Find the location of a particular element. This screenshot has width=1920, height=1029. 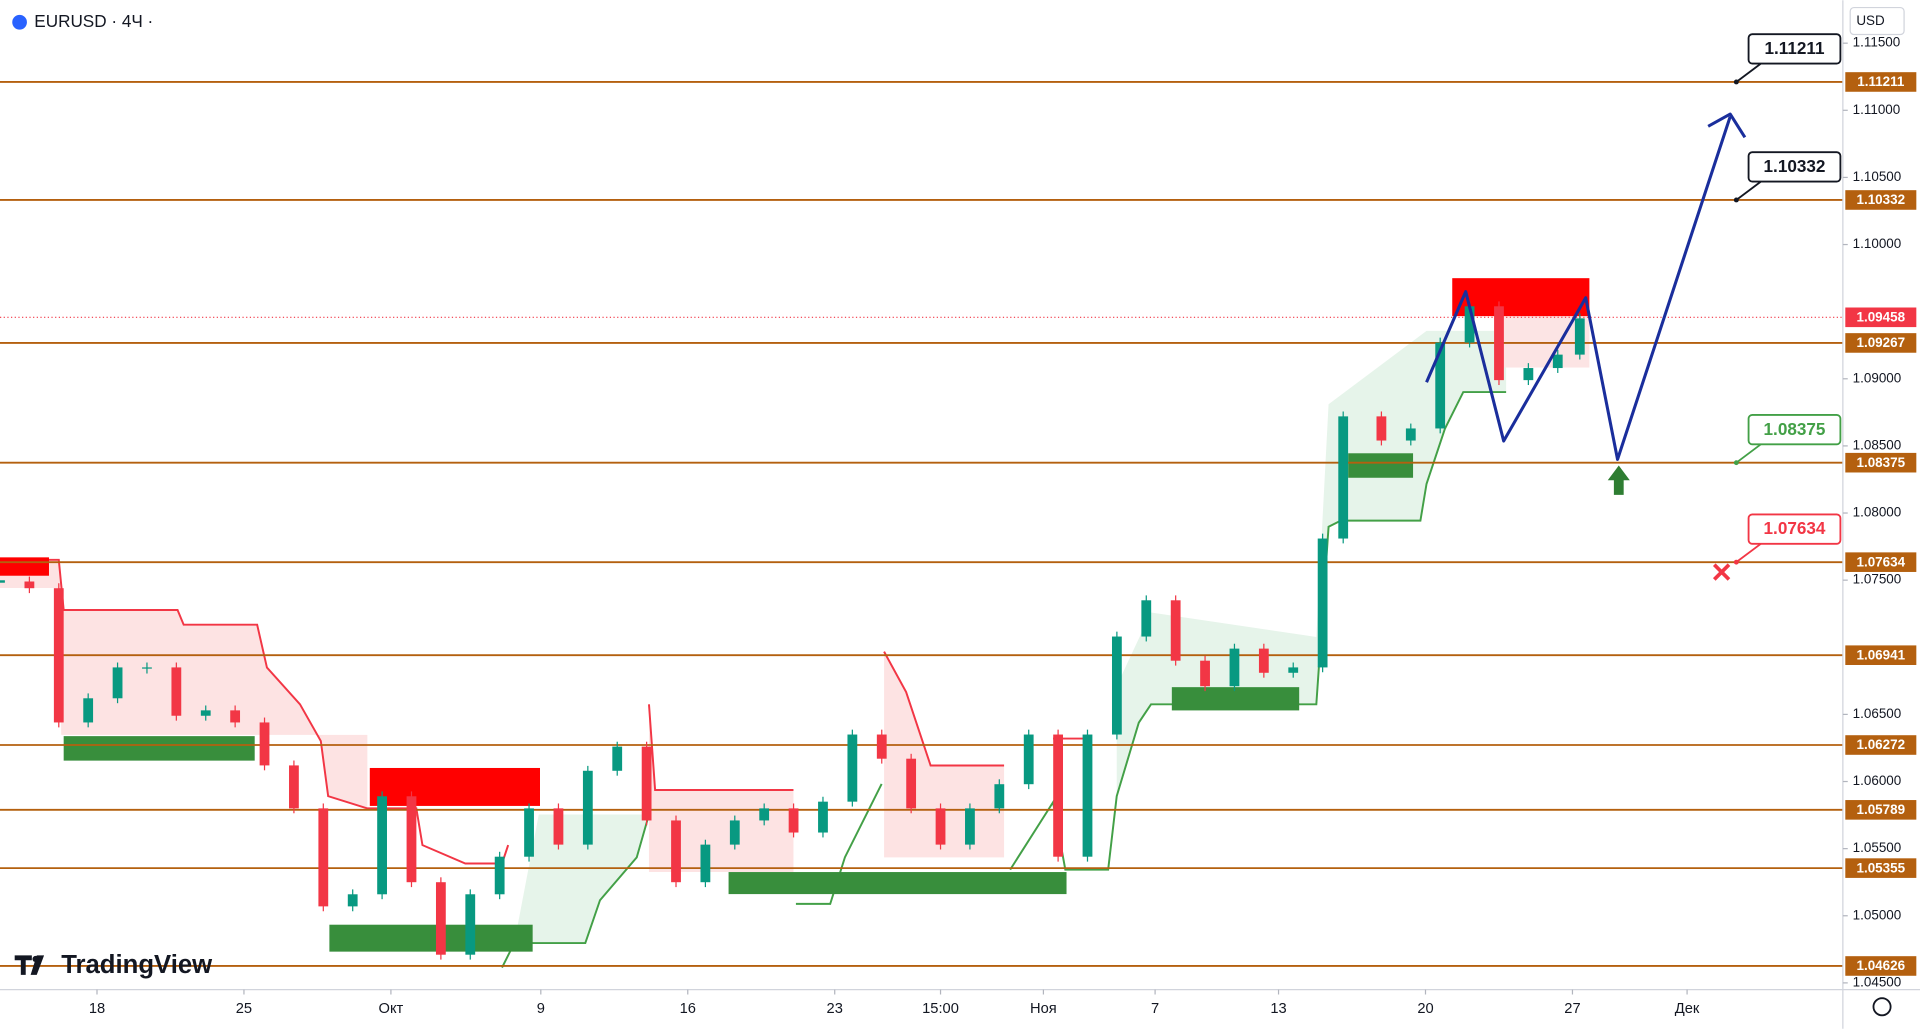

level-label: 1.07634 is located at coordinates (1880, 561).